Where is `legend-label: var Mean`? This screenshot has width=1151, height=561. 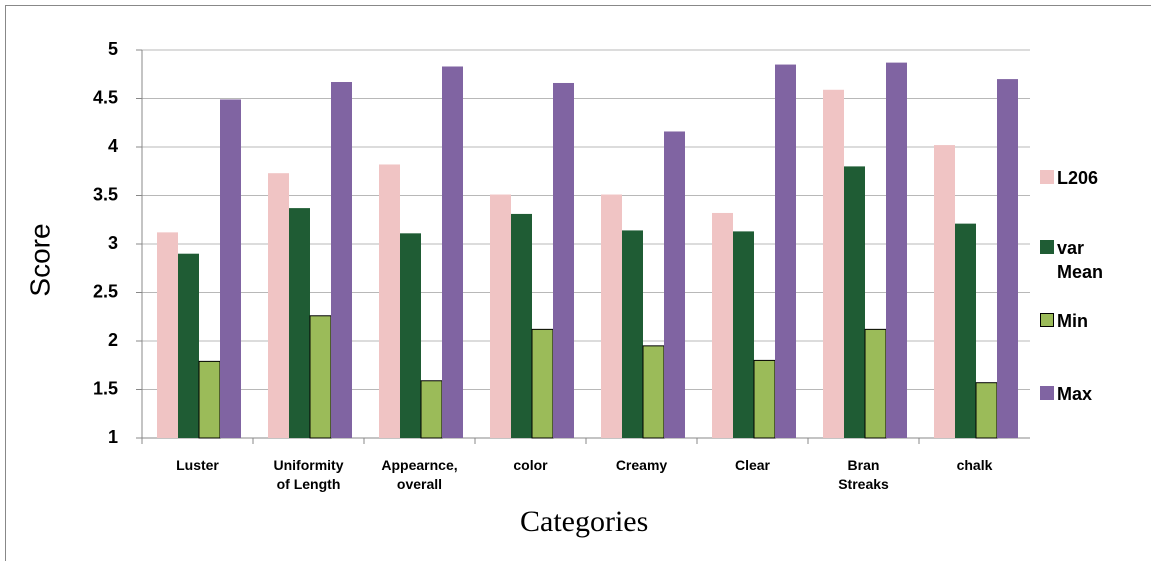
legend-label: var Mean is located at coordinates (1080, 260).